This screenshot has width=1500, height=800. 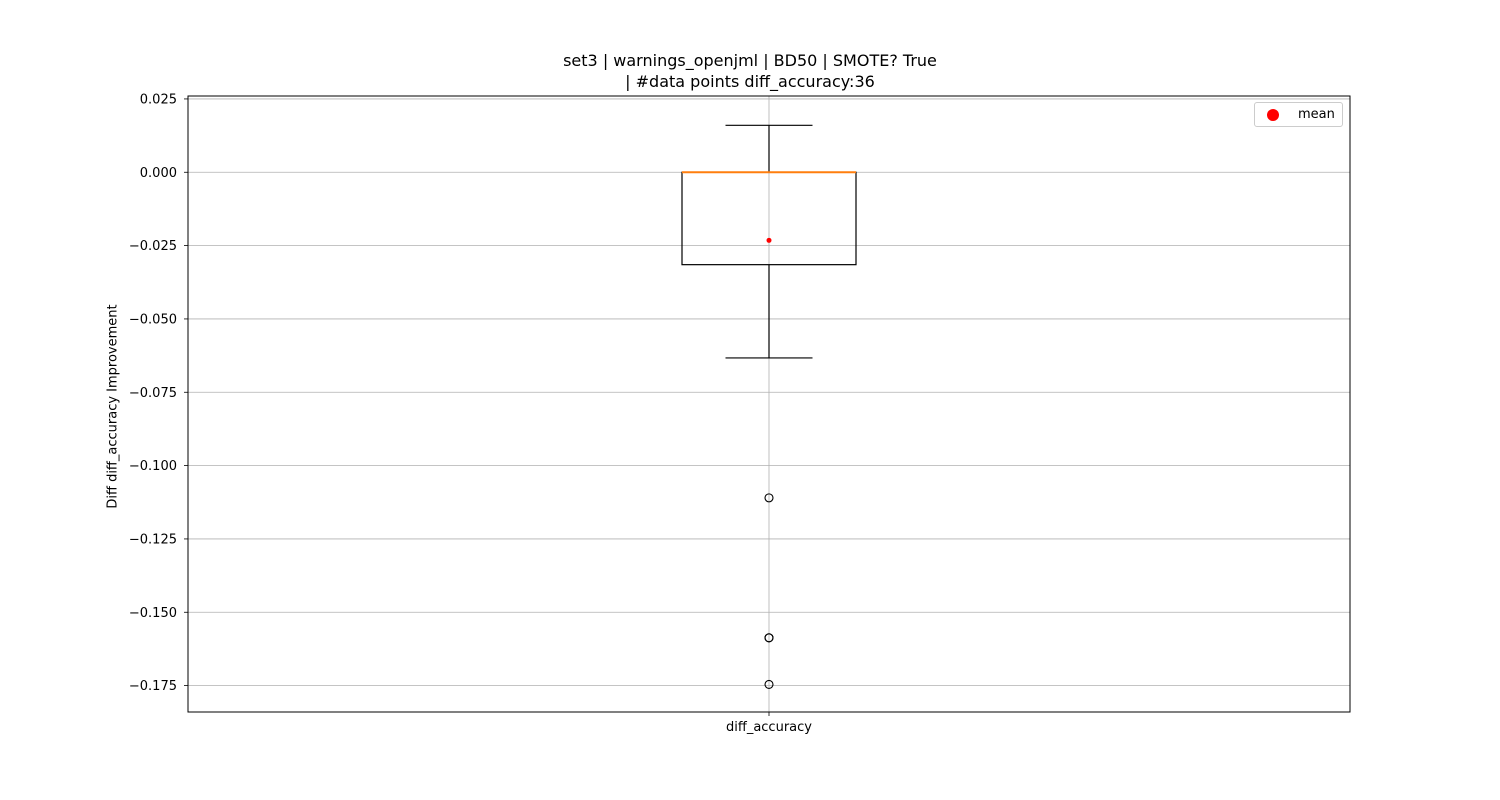 I want to click on y-tick-label: −0.175, so click(x=153, y=686).